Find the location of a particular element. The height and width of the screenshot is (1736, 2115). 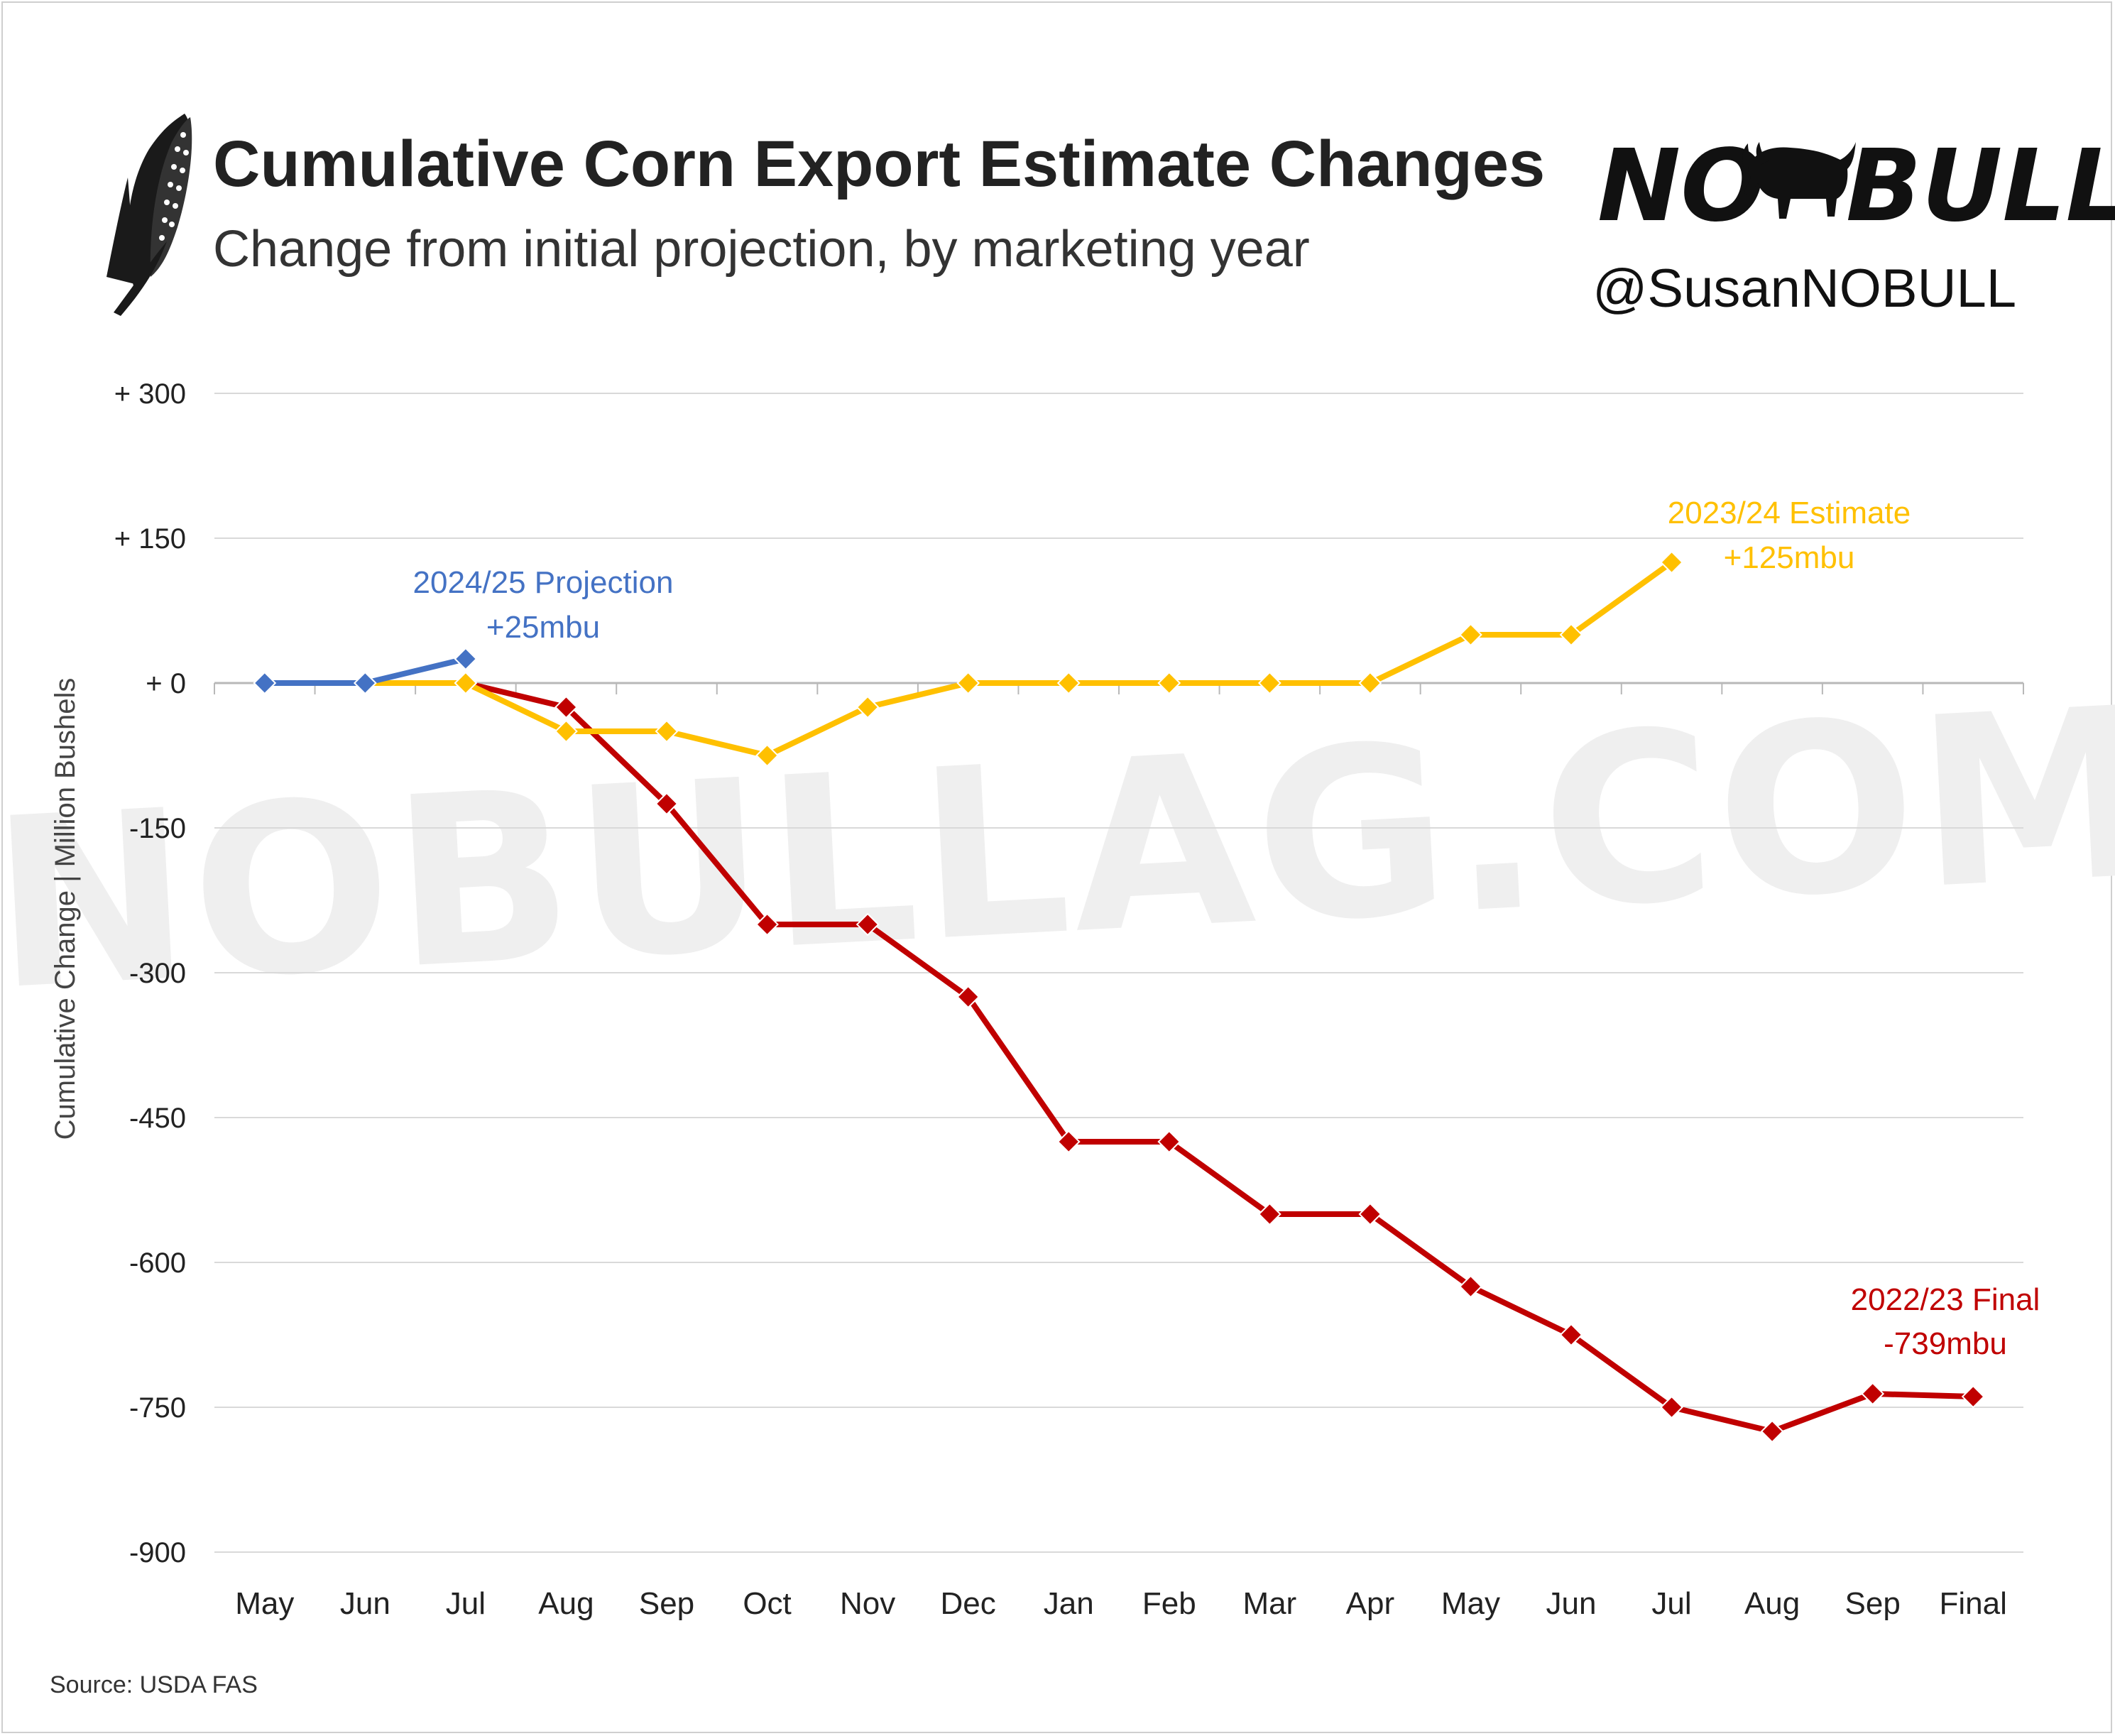

social-handle: @SusanNOBULL is located at coordinates (1804, 288).